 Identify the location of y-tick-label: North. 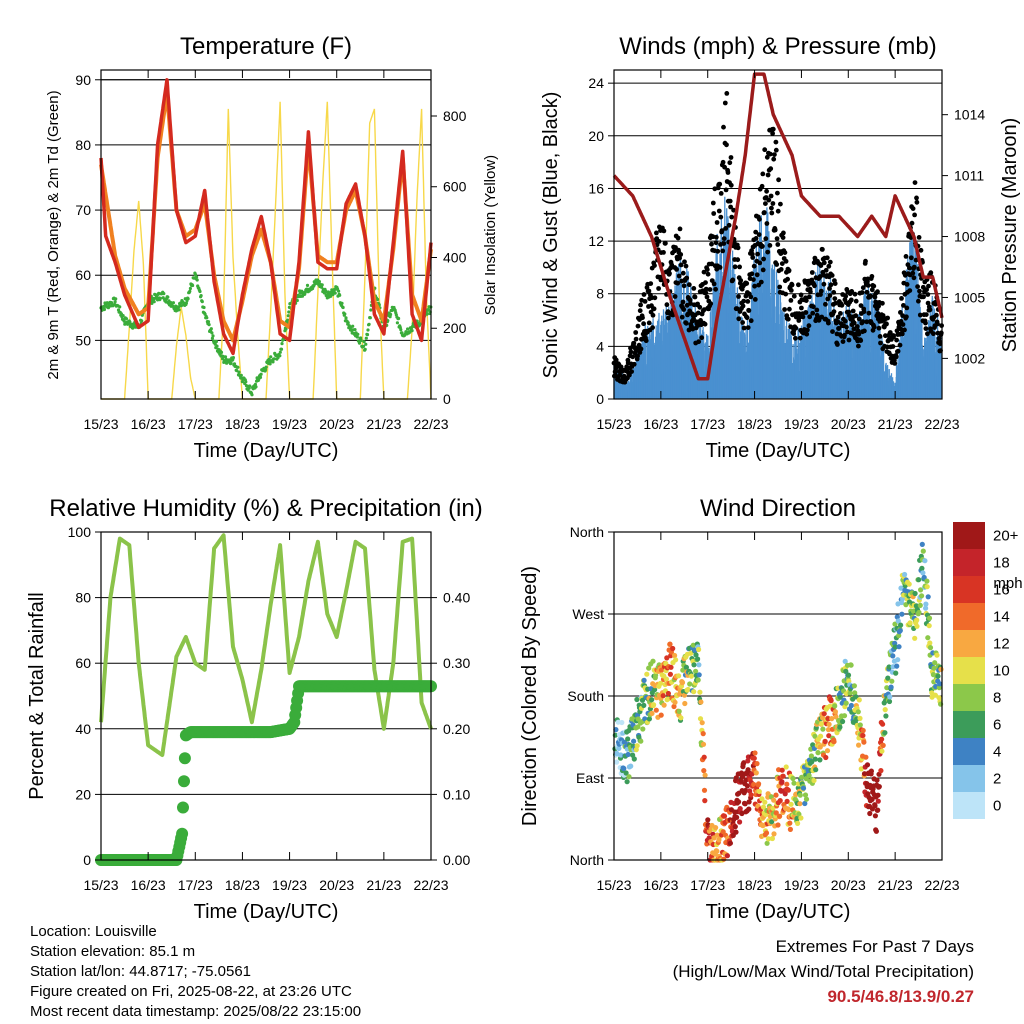
(587, 532).